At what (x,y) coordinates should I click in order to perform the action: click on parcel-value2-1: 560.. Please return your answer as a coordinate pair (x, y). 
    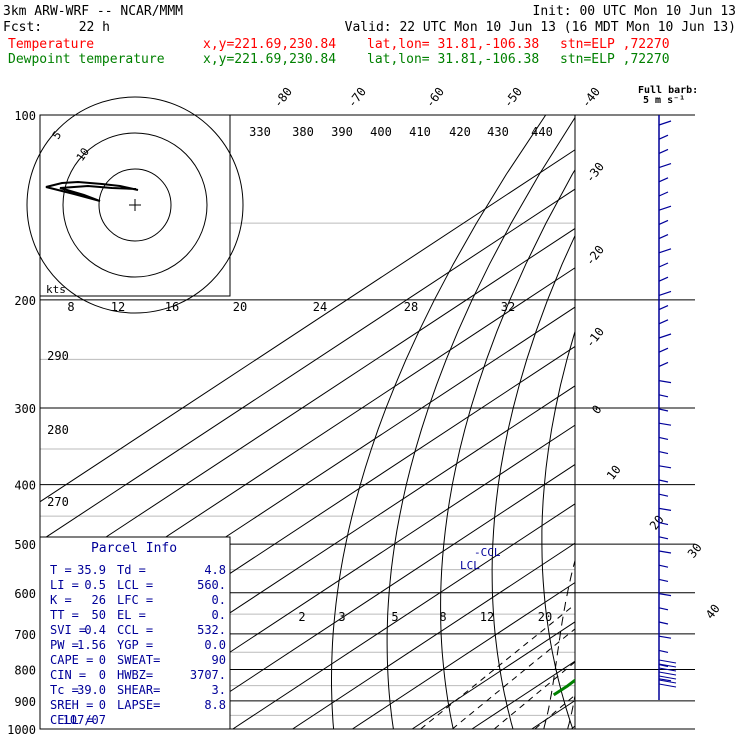
    Looking at the image, I should click on (211, 585).